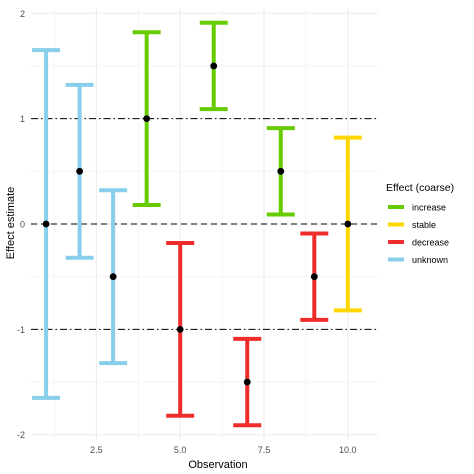  I want to click on x-axis-title: Observation, so click(217, 465).